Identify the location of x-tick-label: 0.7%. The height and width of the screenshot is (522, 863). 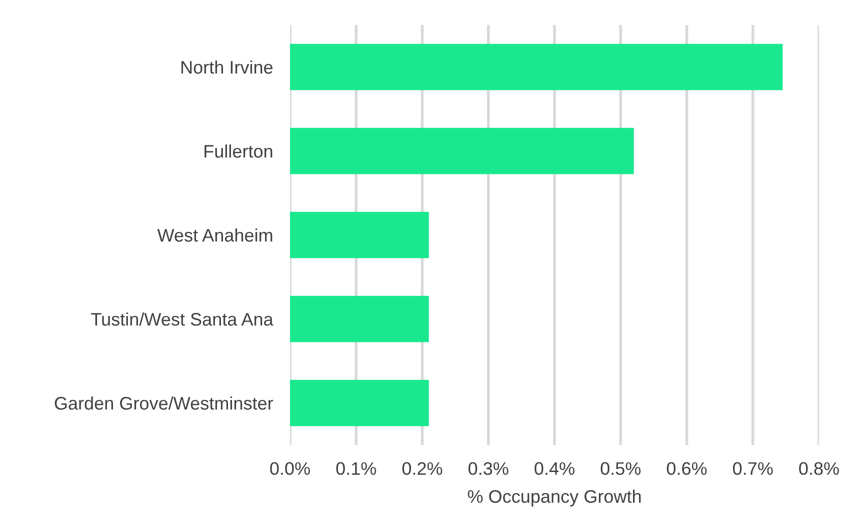
(753, 468).